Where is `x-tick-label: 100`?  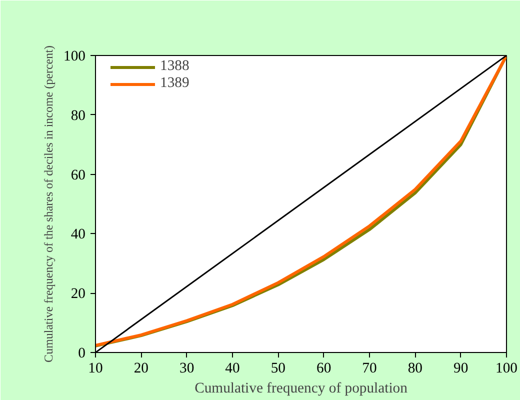
x-tick-label: 100 is located at coordinates (507, 368).